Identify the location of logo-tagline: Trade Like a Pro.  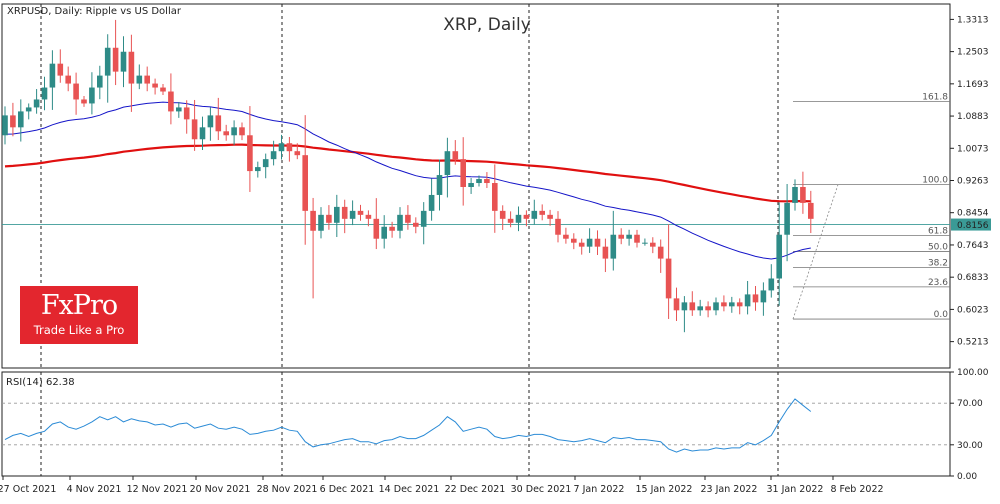
(79, 330).